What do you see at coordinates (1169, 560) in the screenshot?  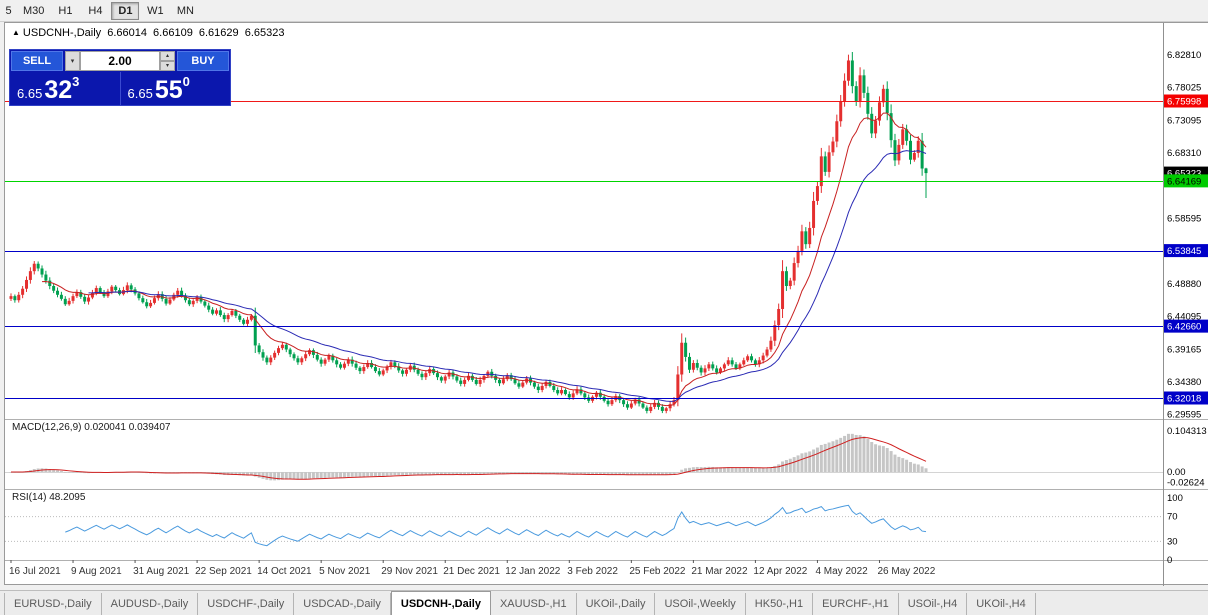 I see `rsi-axis-label: 0` at bounding box center [1169, 560].